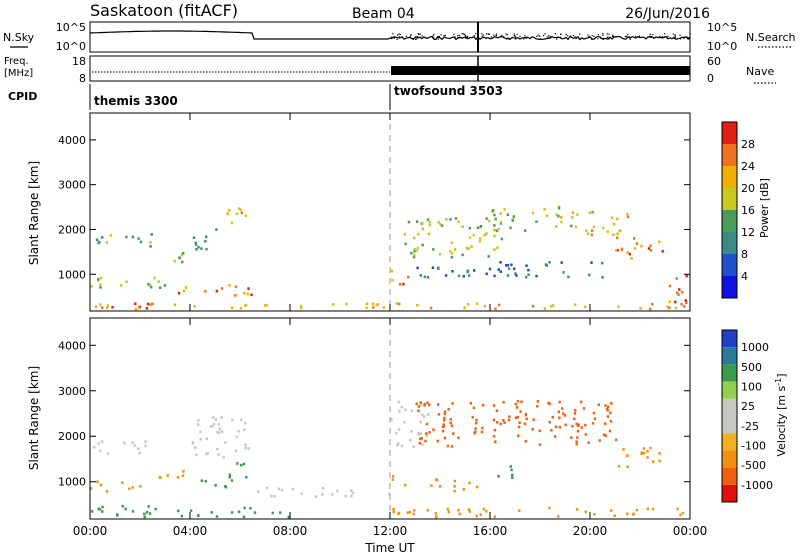  What do you see at coordinates (34, 213) in the screenshot?
I see `power-ylabel: Slant Range [km]` at bounding box center [34, 213].